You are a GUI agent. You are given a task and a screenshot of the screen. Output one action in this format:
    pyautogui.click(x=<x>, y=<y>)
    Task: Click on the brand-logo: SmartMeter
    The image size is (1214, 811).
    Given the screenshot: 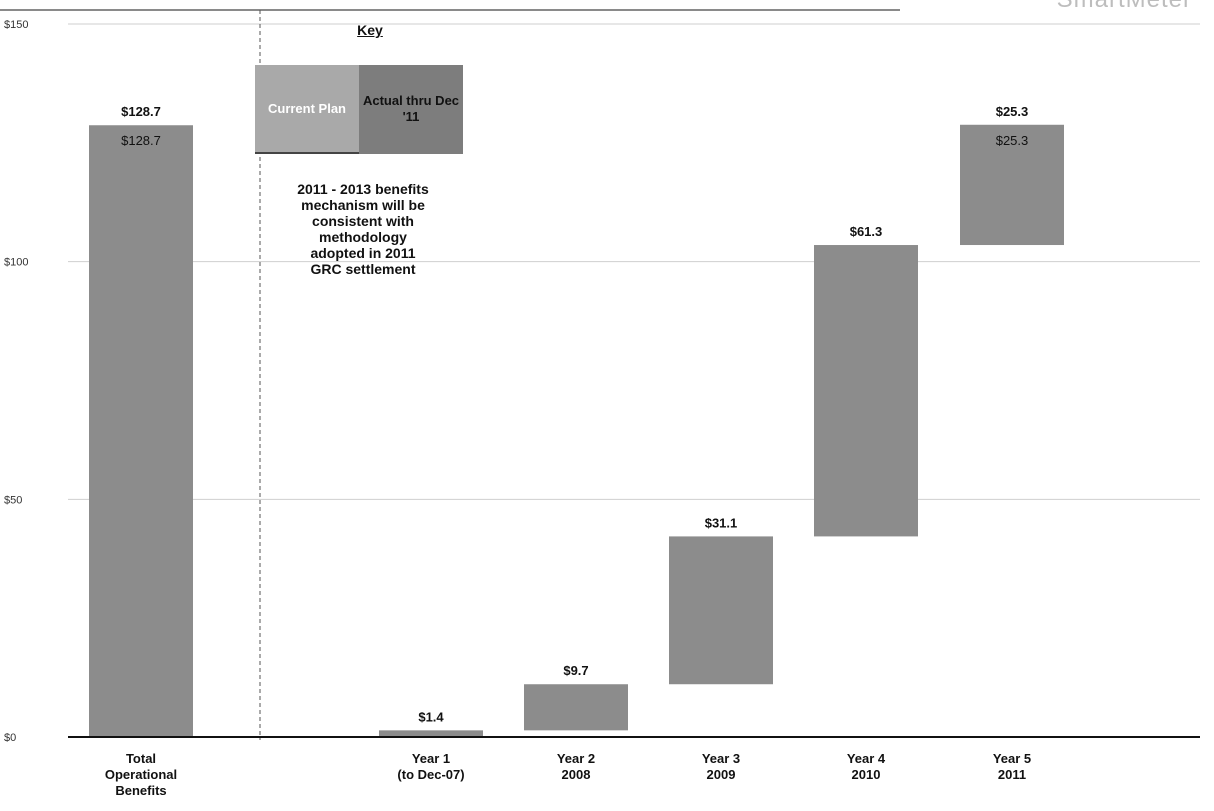 What is the action you would take?
    pyautogui.click(x=1124, y=7)
    